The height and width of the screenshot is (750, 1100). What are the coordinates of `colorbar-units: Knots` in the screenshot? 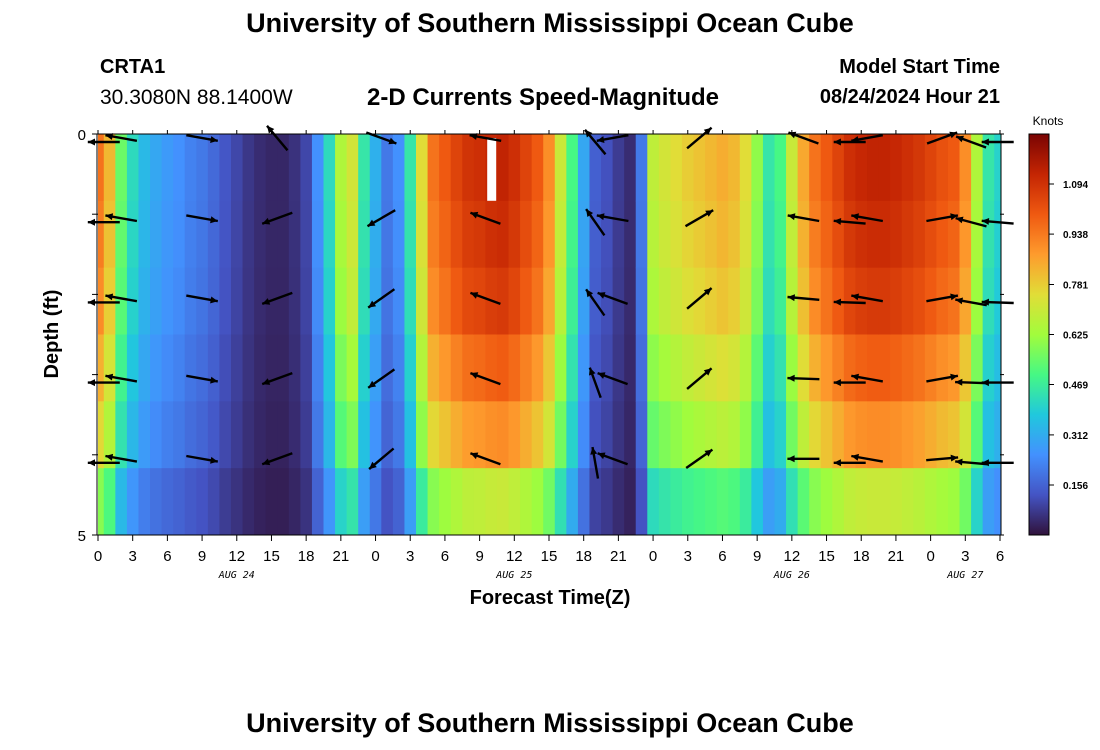 It's located at (1048, 121).